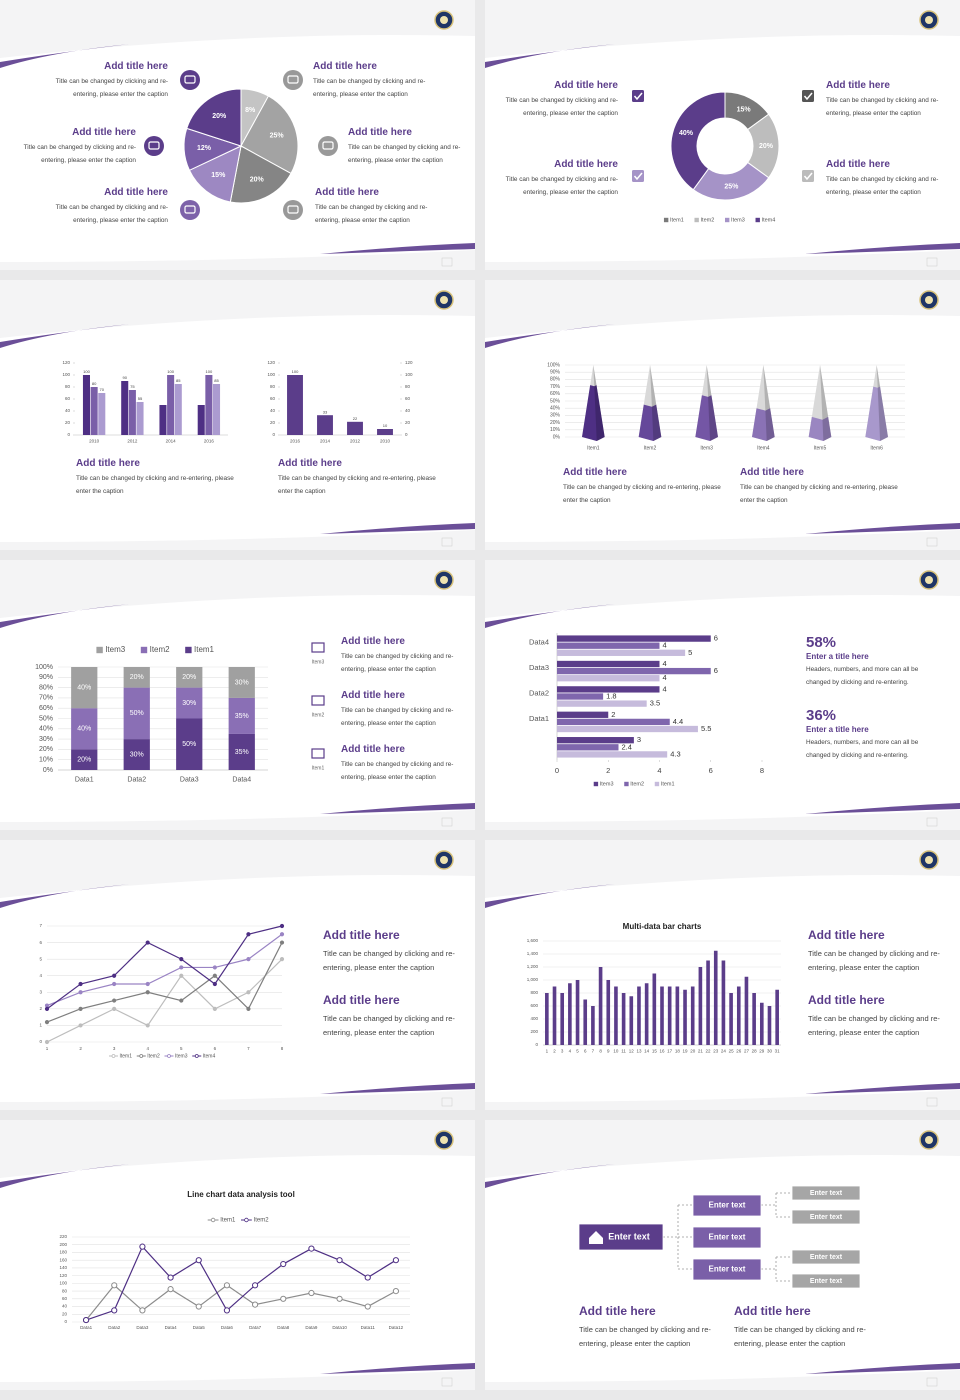 This screenshot has width=960, height=1400. What do you see at coordinates (931, 261) in the screenshot?
I see `page-number: 13` at bounding box center [931, 261].